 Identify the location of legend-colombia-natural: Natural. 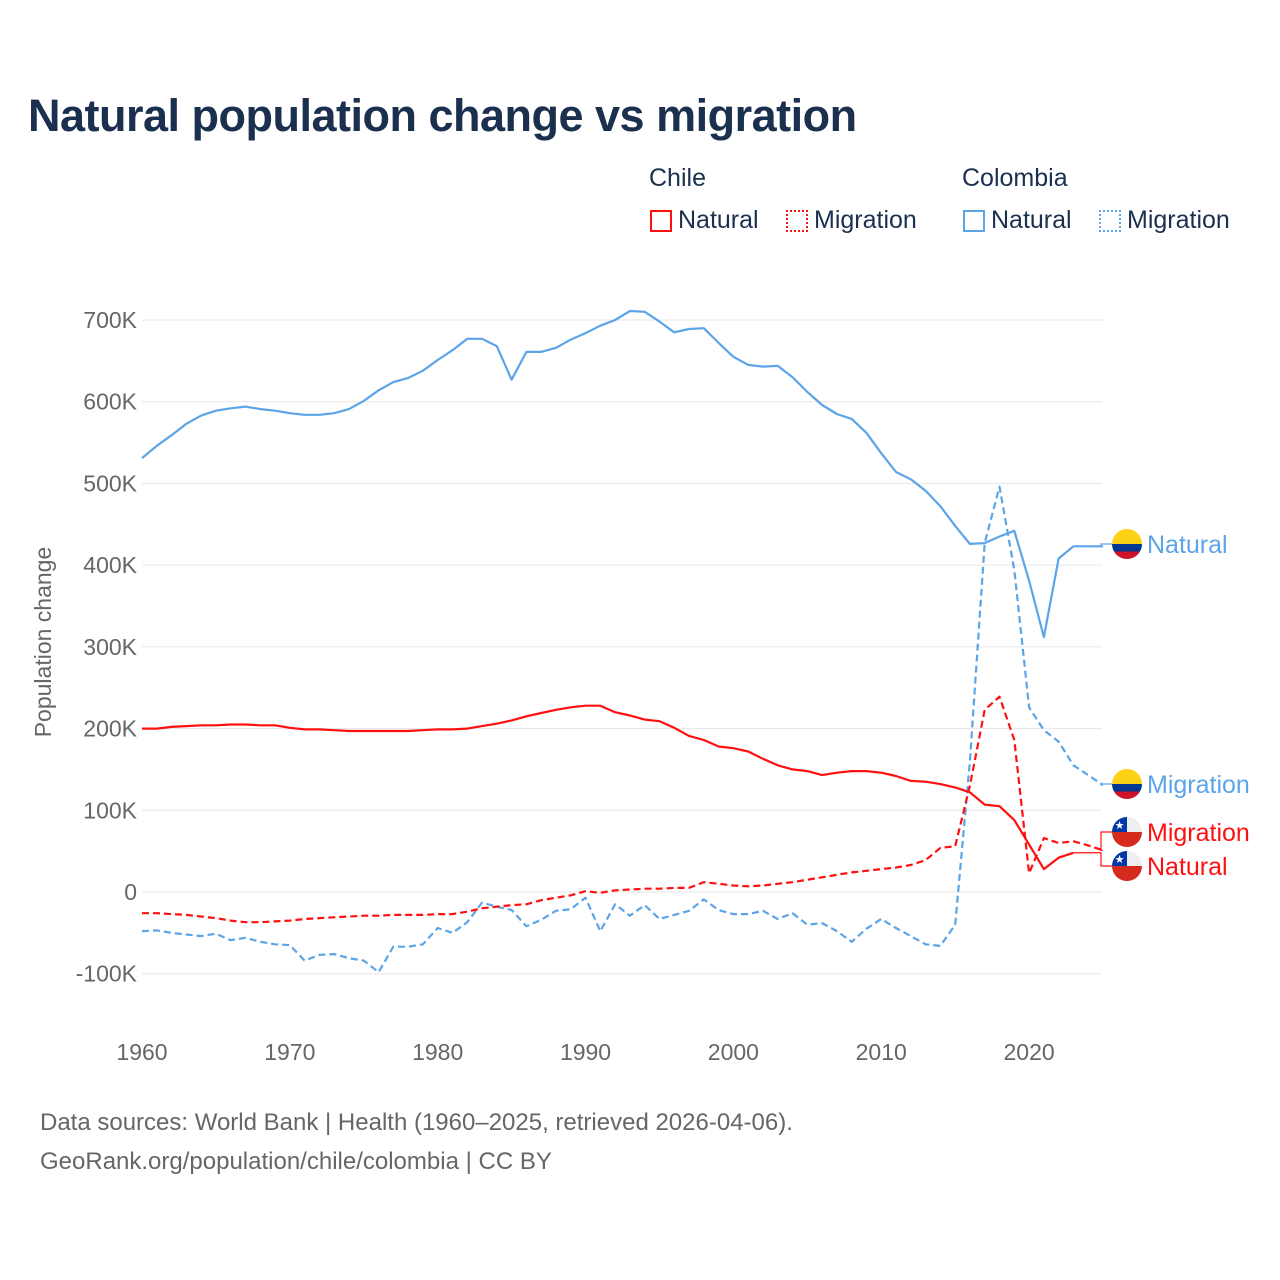
(1017, 220).